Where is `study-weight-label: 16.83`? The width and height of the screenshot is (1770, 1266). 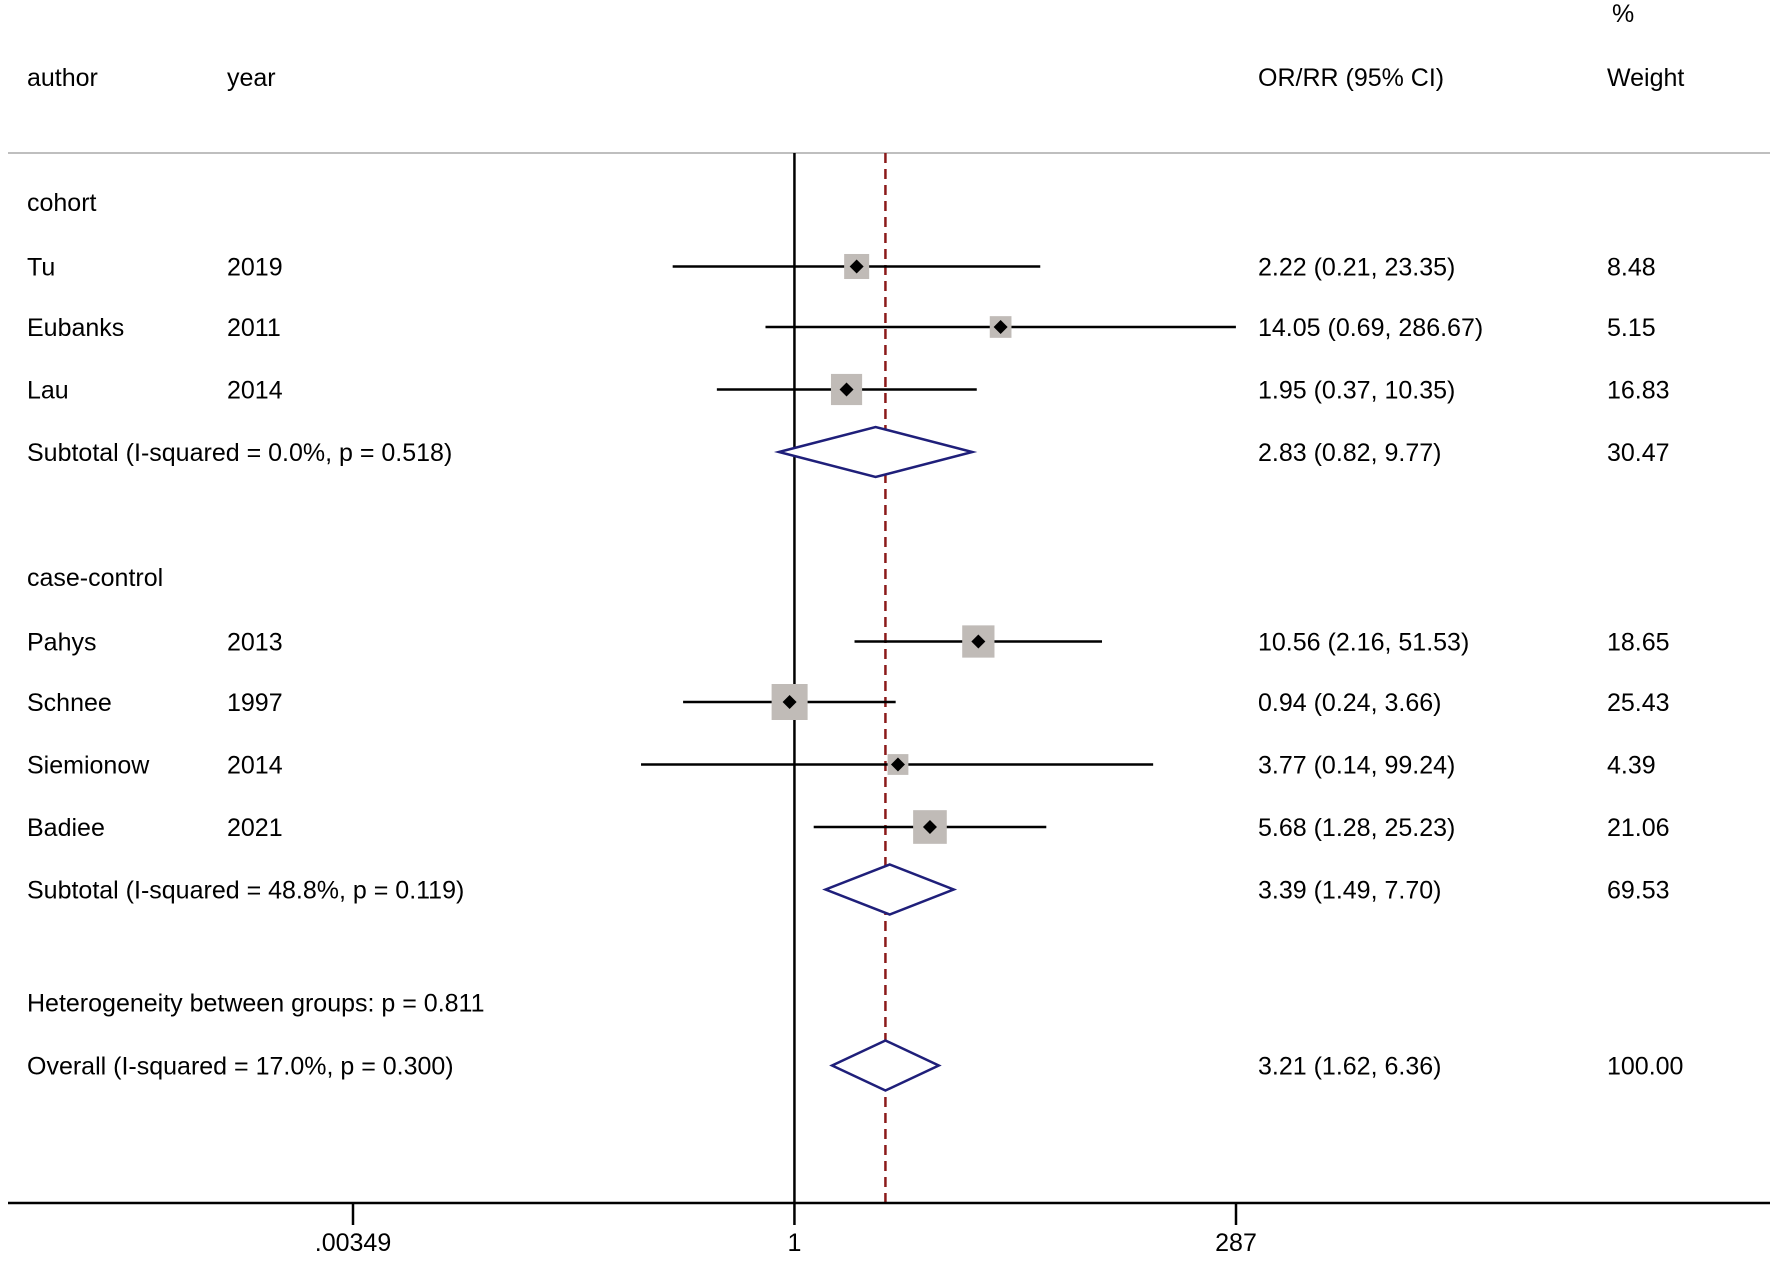
study-weight-label: 16.83 is located at coordinates (1638, 391).